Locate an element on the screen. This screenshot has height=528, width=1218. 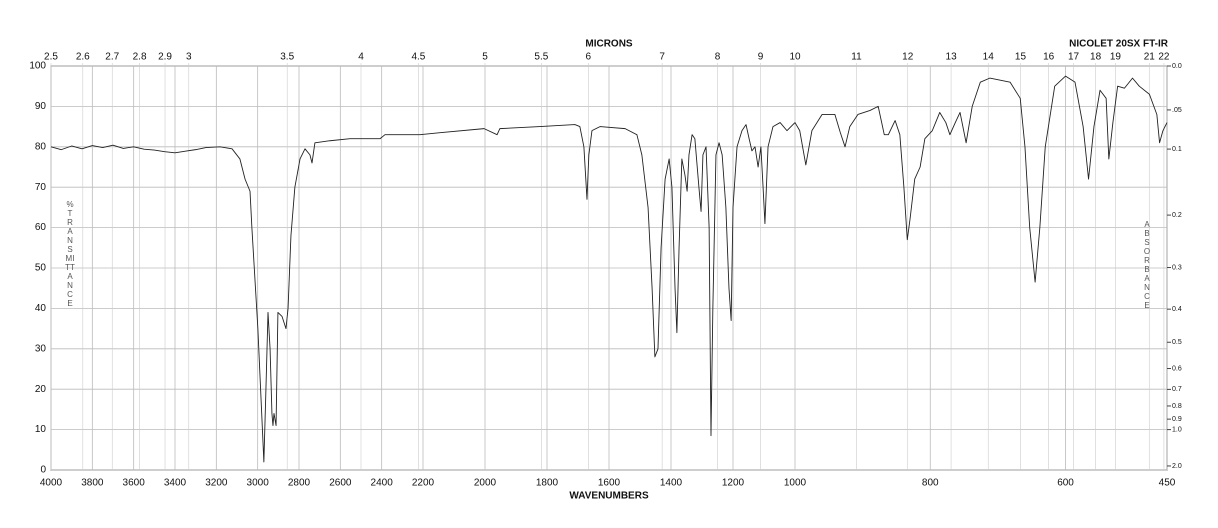
x-tick-label: 3000 is located at coordinates (258, 483).